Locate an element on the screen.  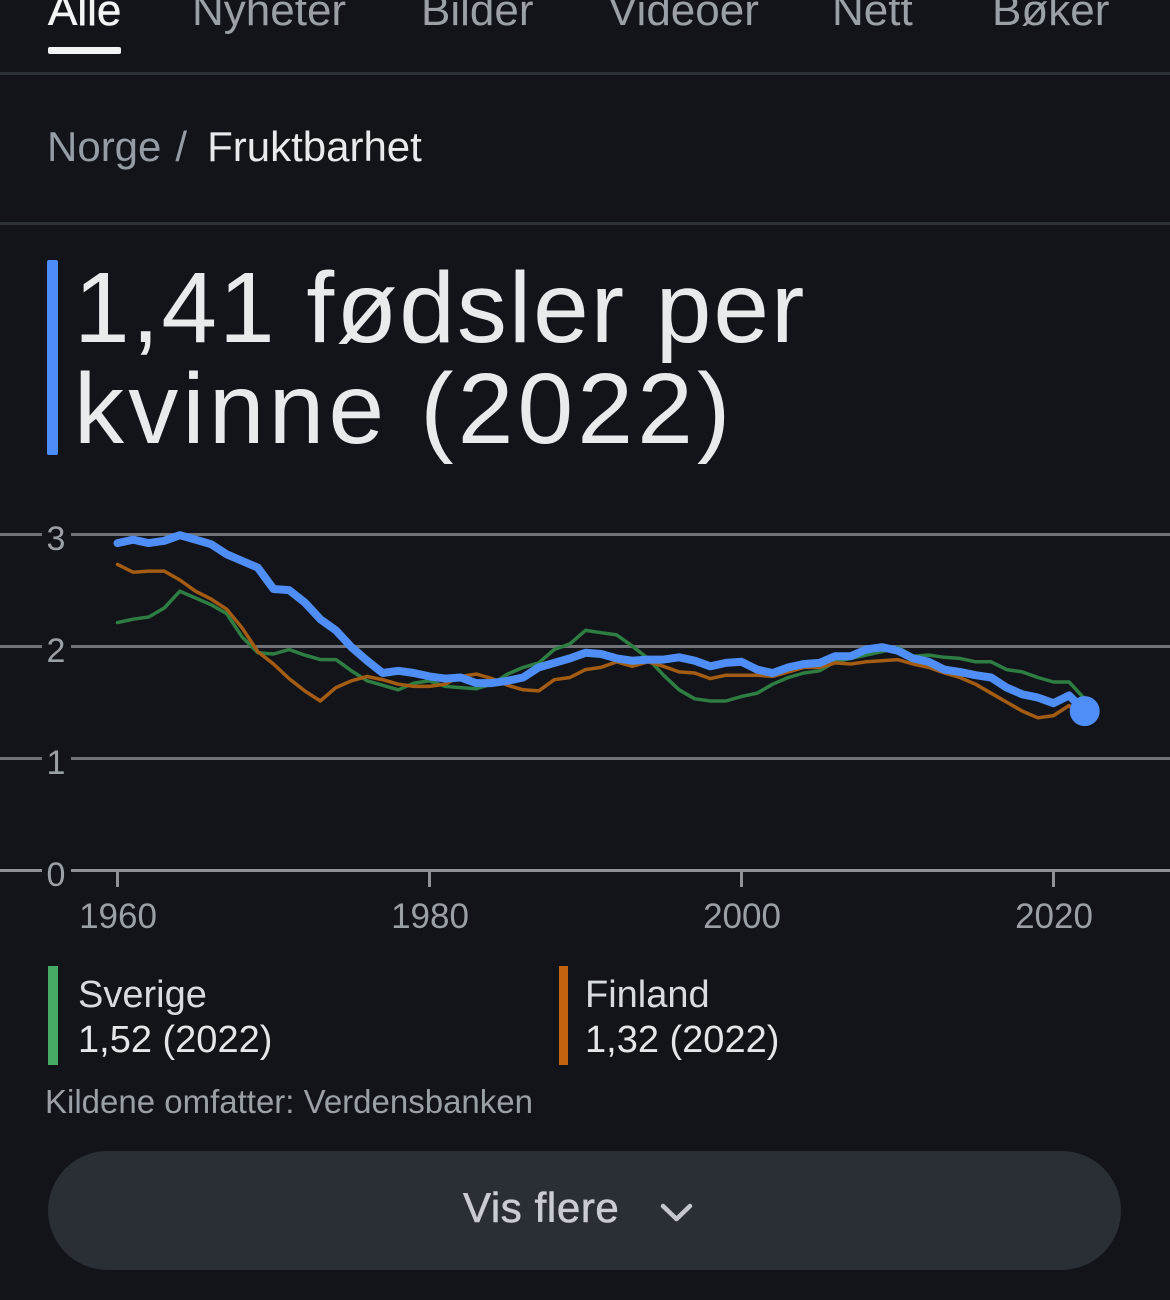
svg-text: 2000 is located at coordinates (742, 916).